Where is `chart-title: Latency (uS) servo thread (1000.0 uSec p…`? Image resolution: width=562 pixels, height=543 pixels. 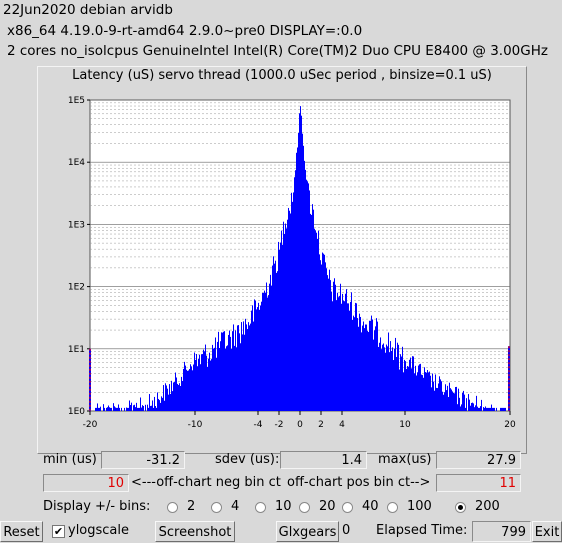
chart-title: Latency (uS) servo thread (1000.0 uSec p… is located at coordinates (282, 75).